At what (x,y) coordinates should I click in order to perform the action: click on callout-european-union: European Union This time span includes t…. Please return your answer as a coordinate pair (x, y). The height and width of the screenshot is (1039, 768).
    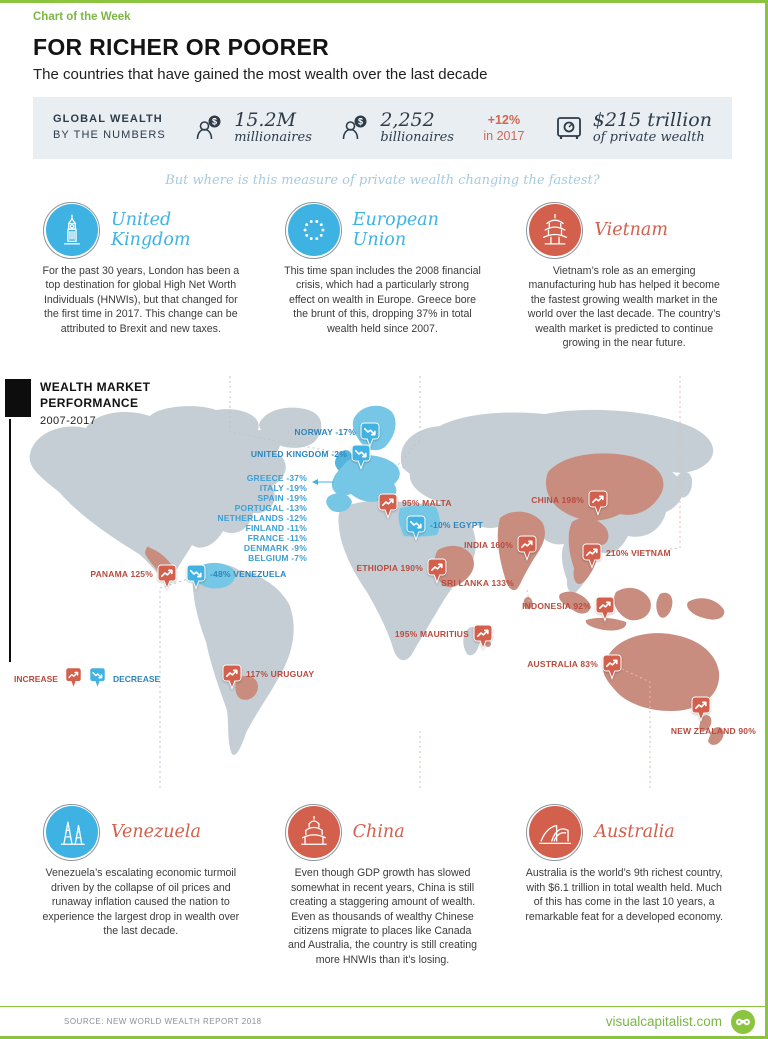
    Looking at the image, I should click on (383, 276).